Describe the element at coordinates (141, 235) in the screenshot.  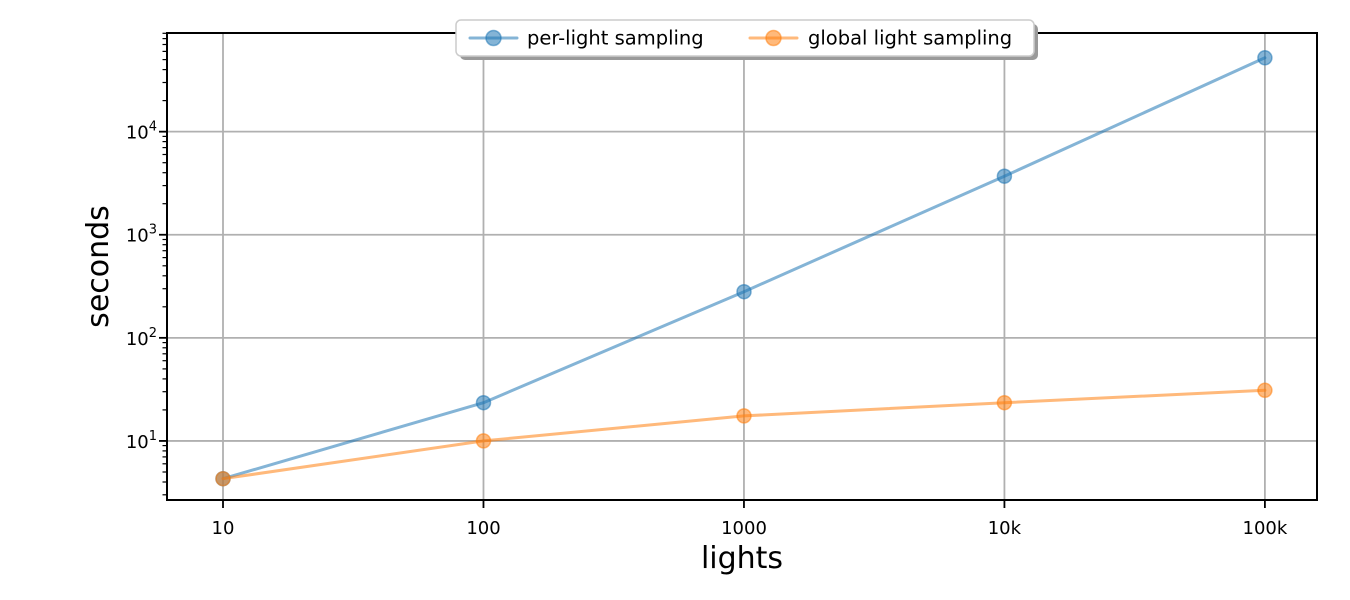
I see `y-tick-label: 10³` at that location.